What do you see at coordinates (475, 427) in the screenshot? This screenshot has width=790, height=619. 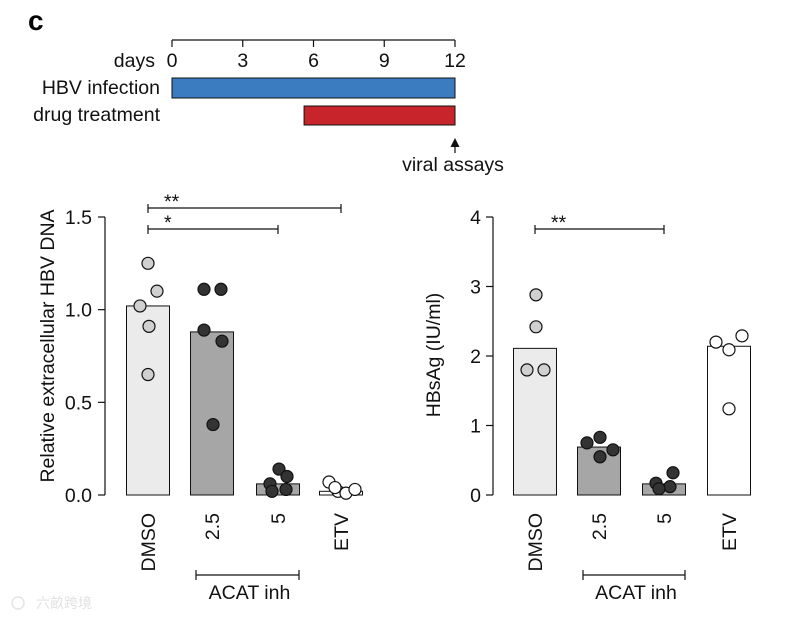 I see `y-tick-label: 1` at bounding box center [475, 427].